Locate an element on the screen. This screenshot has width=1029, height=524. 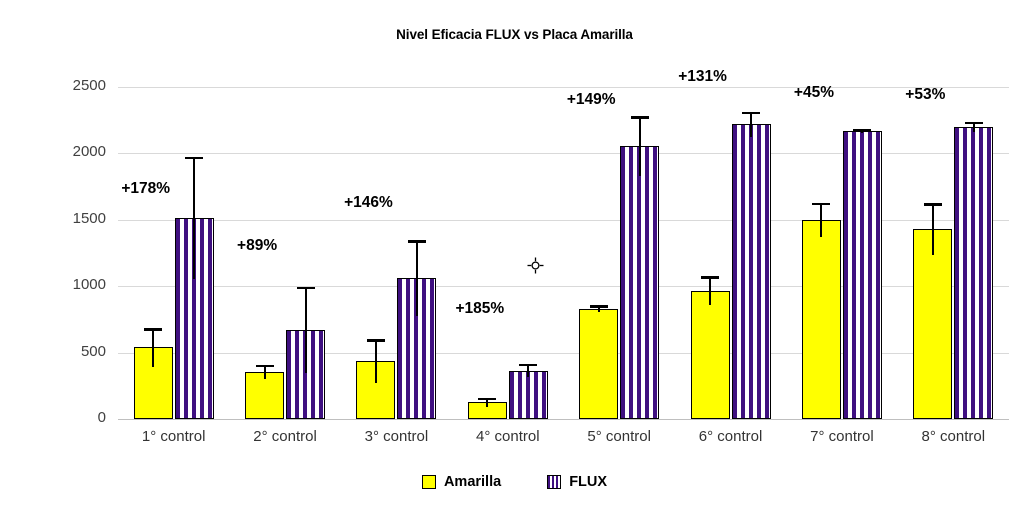
percent-annotation: +146% is located at coordinates (368, 203).